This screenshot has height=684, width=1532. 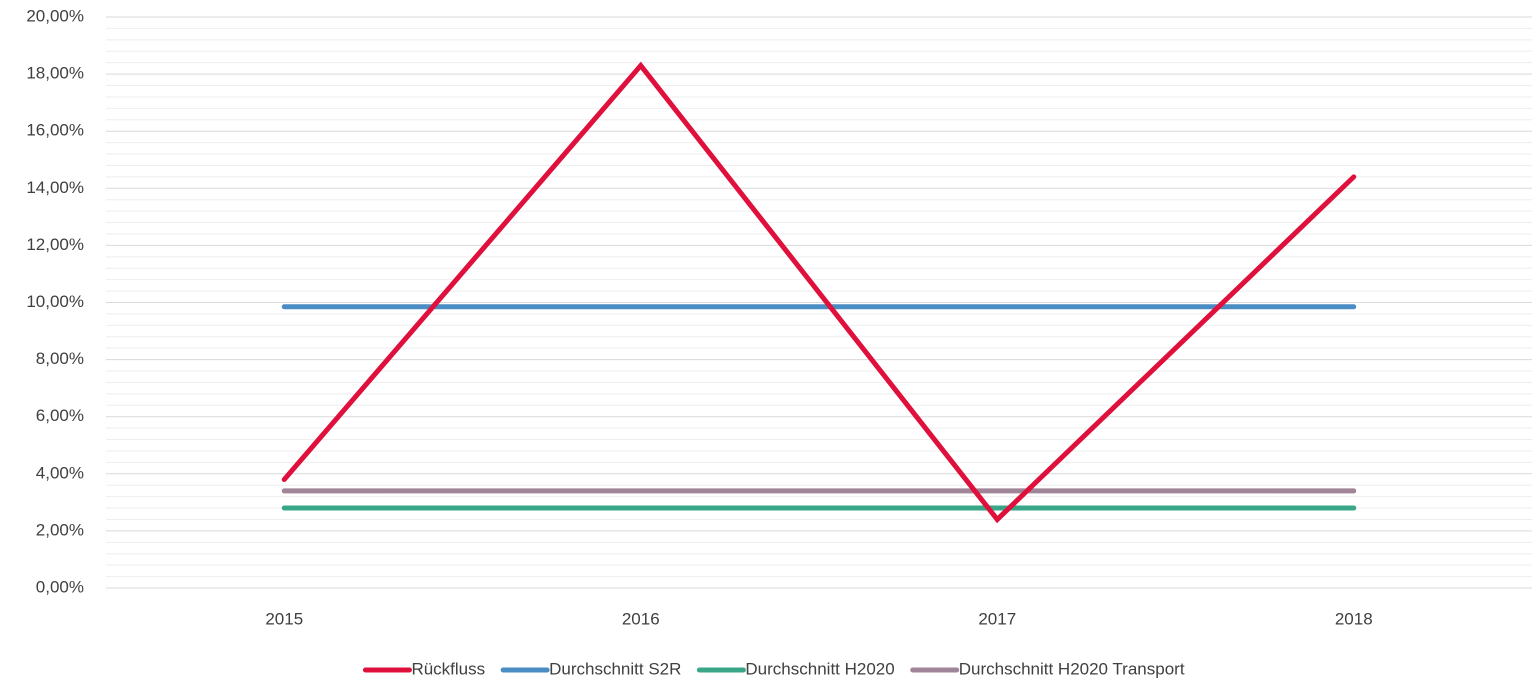 What do you see at coordinates (60, 586) in the screenshot?
I see `y-tick-label: 0,00%` at bounding box center [60, 586].